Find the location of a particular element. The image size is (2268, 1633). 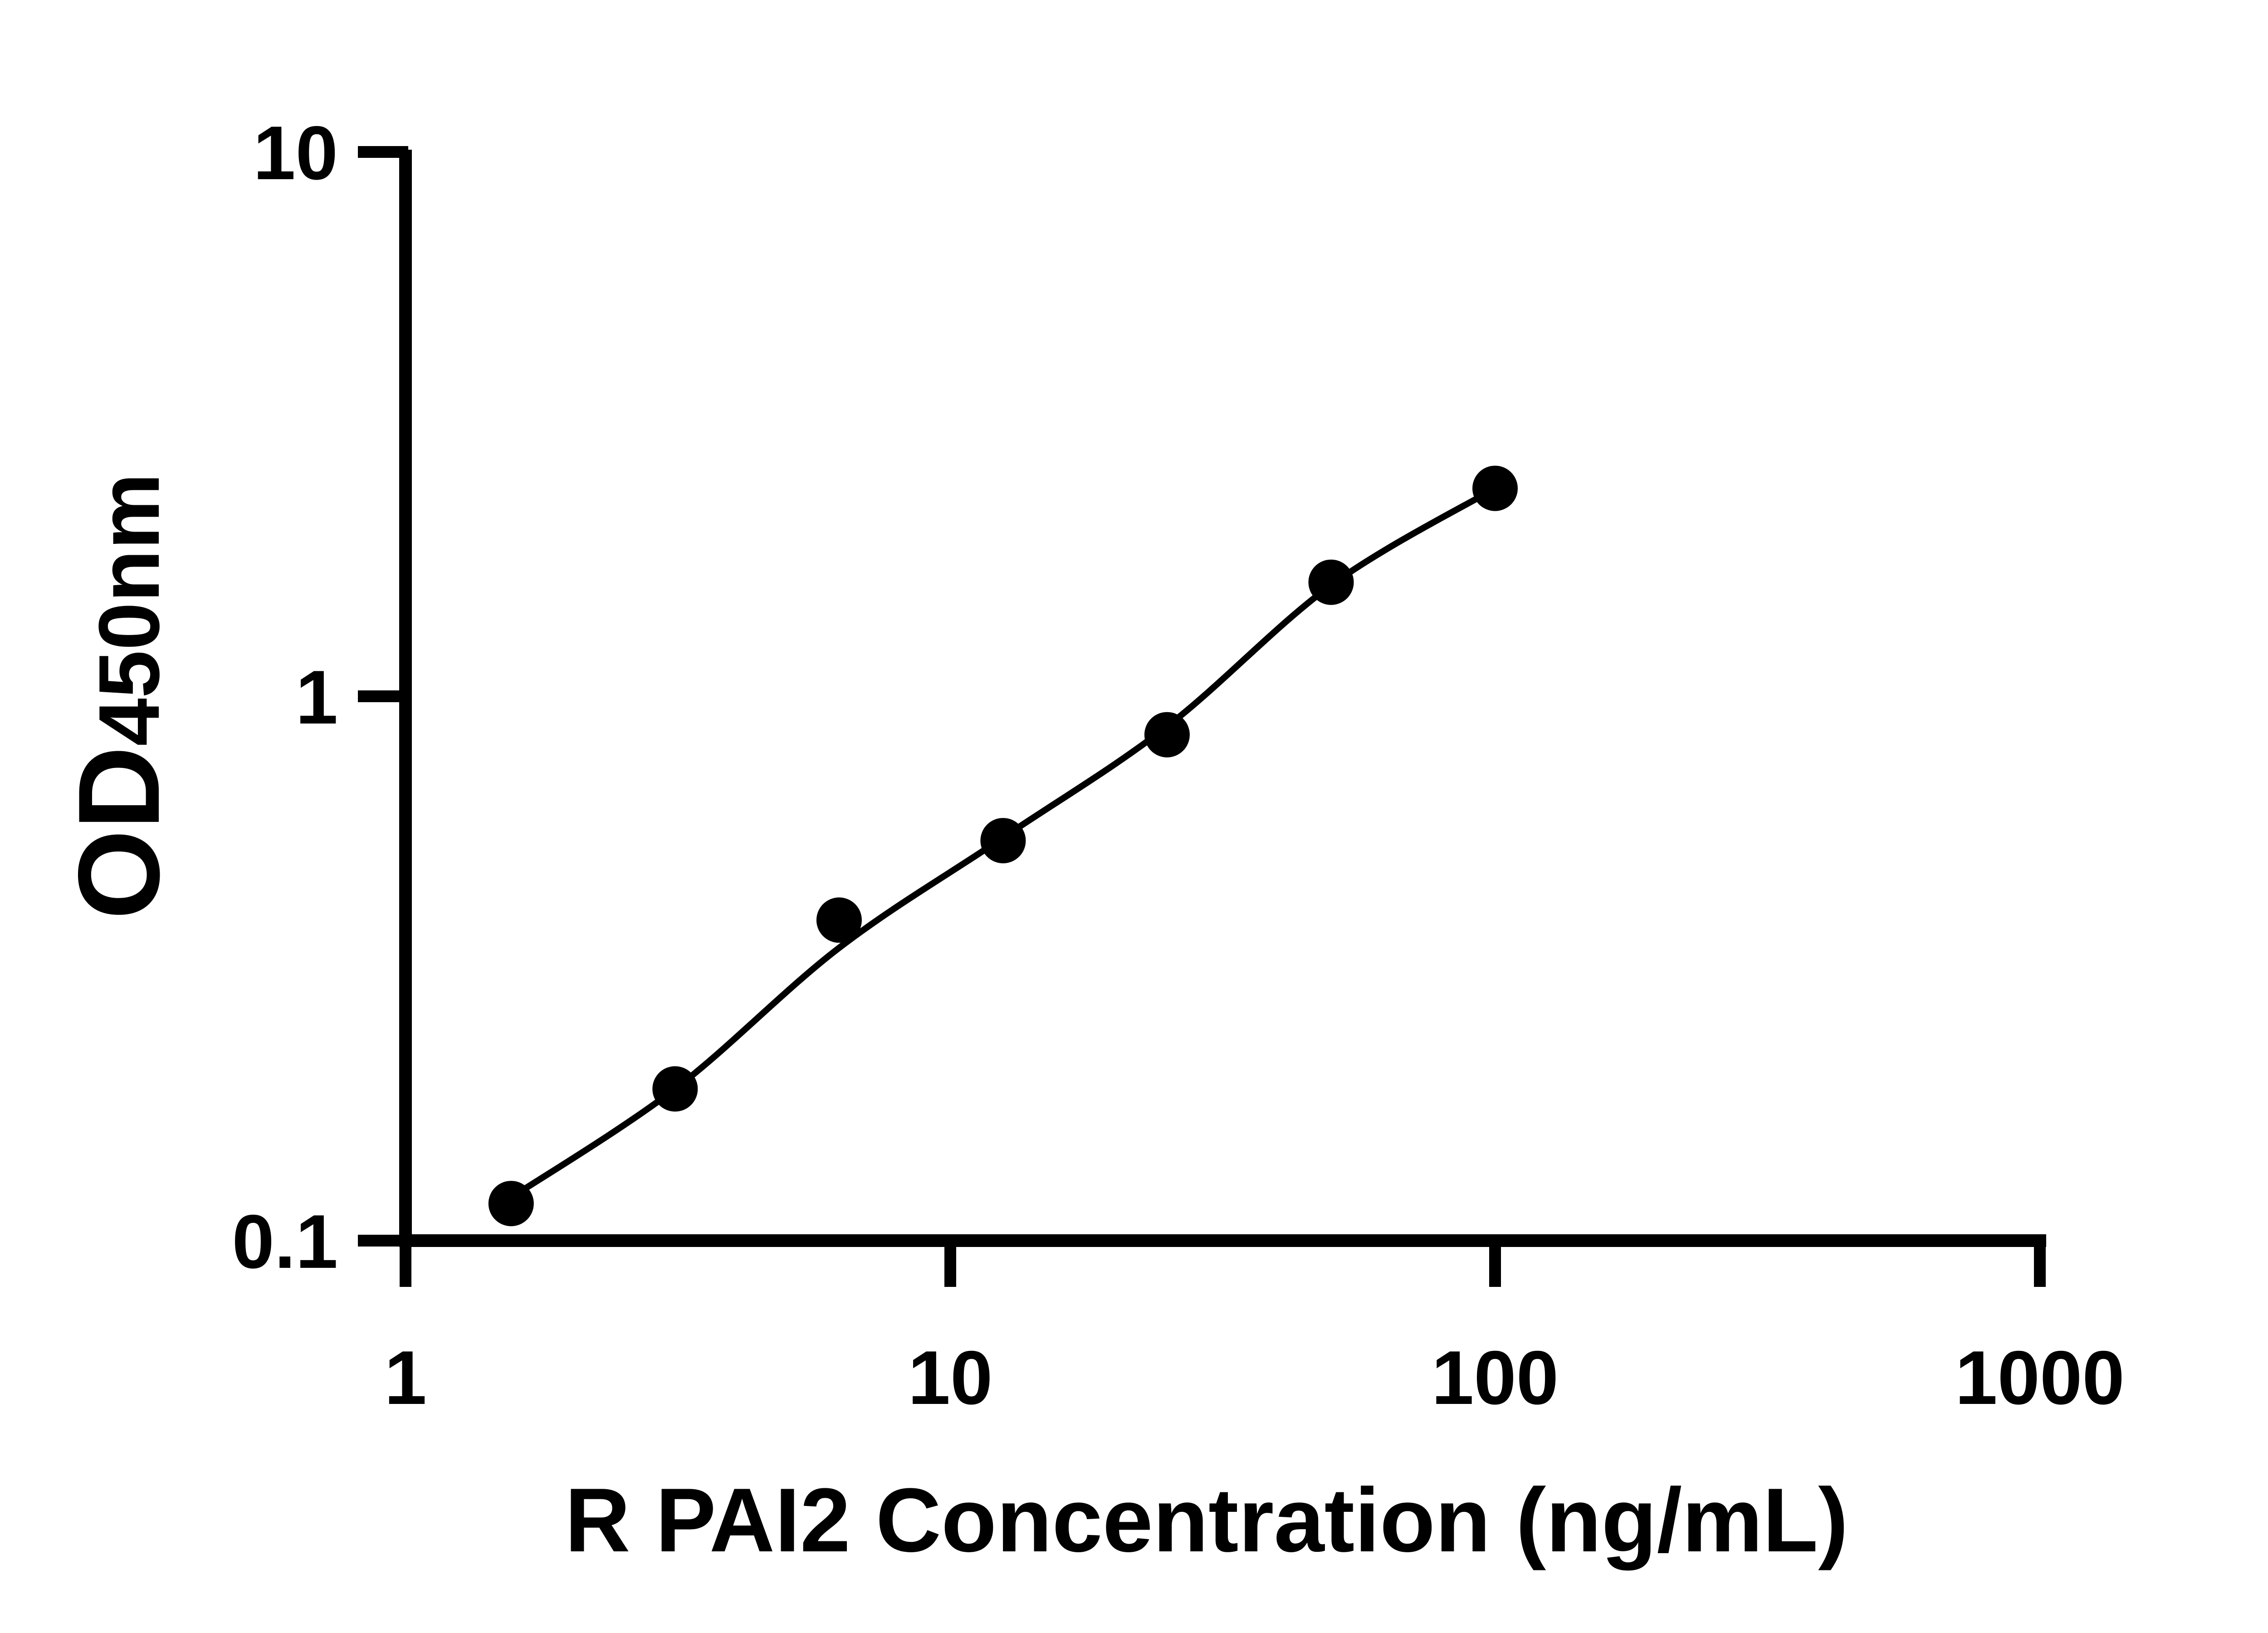

x-tick-label: 10 is located at coordinates (951, 1377).